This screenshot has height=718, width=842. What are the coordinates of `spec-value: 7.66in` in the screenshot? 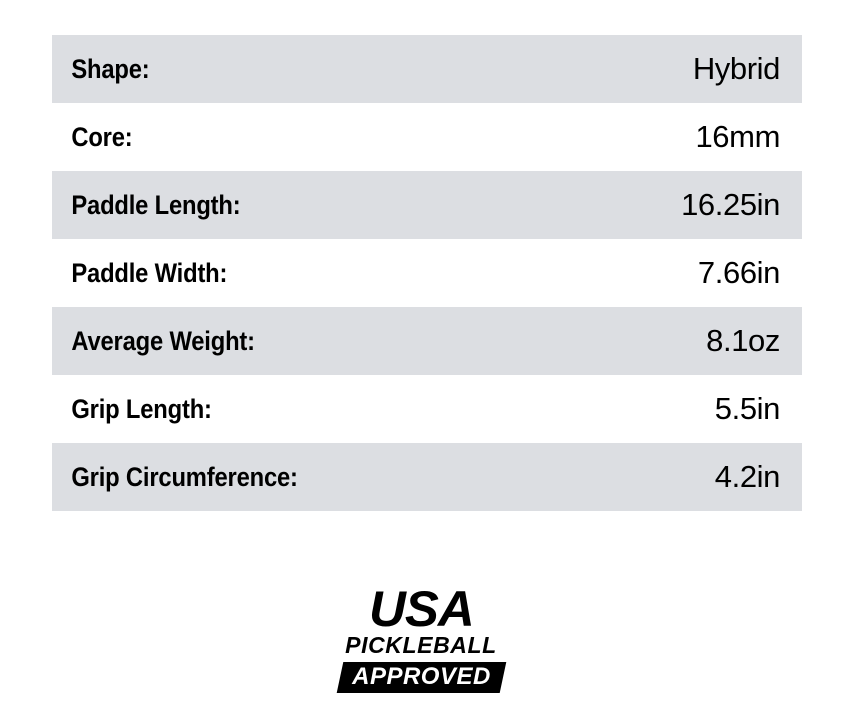 It's located at (738, 272).